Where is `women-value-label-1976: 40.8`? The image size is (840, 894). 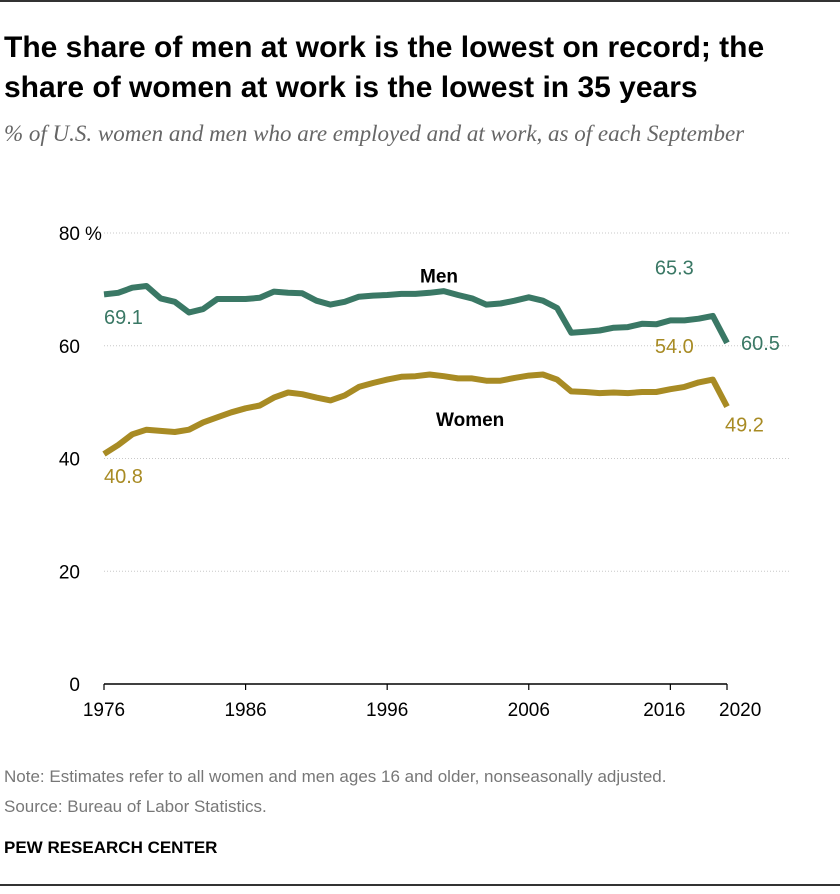 women-value-label-1976: 40.8 is located at coordinates (123, 477).